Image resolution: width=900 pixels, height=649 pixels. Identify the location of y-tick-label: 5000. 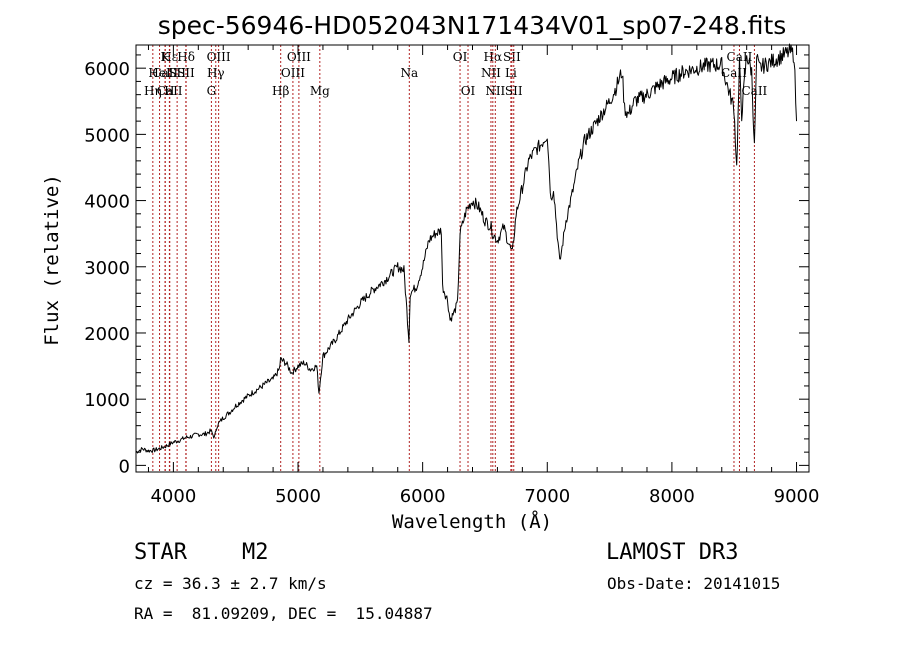
(107, 135).